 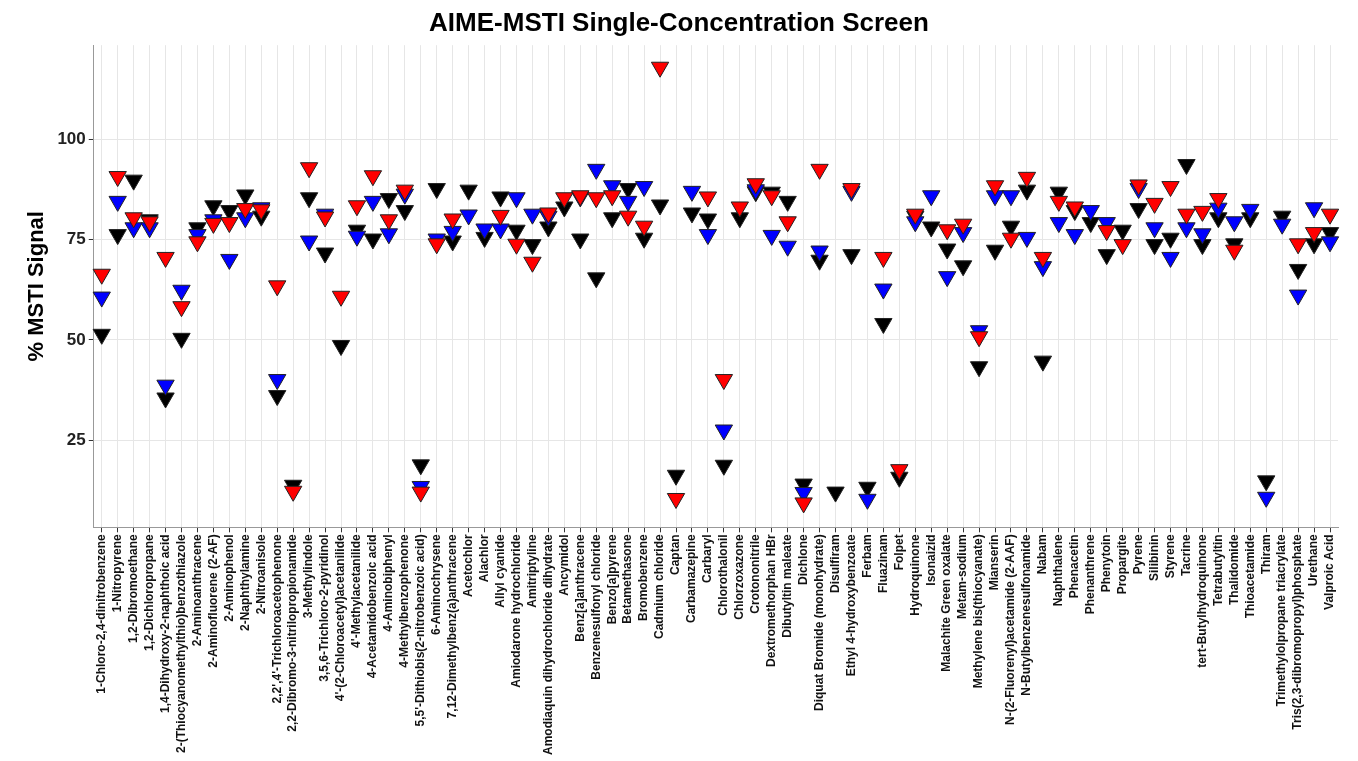 I want to click on x-tick-label: Allyl cyanide, so click(x=499, y=571).